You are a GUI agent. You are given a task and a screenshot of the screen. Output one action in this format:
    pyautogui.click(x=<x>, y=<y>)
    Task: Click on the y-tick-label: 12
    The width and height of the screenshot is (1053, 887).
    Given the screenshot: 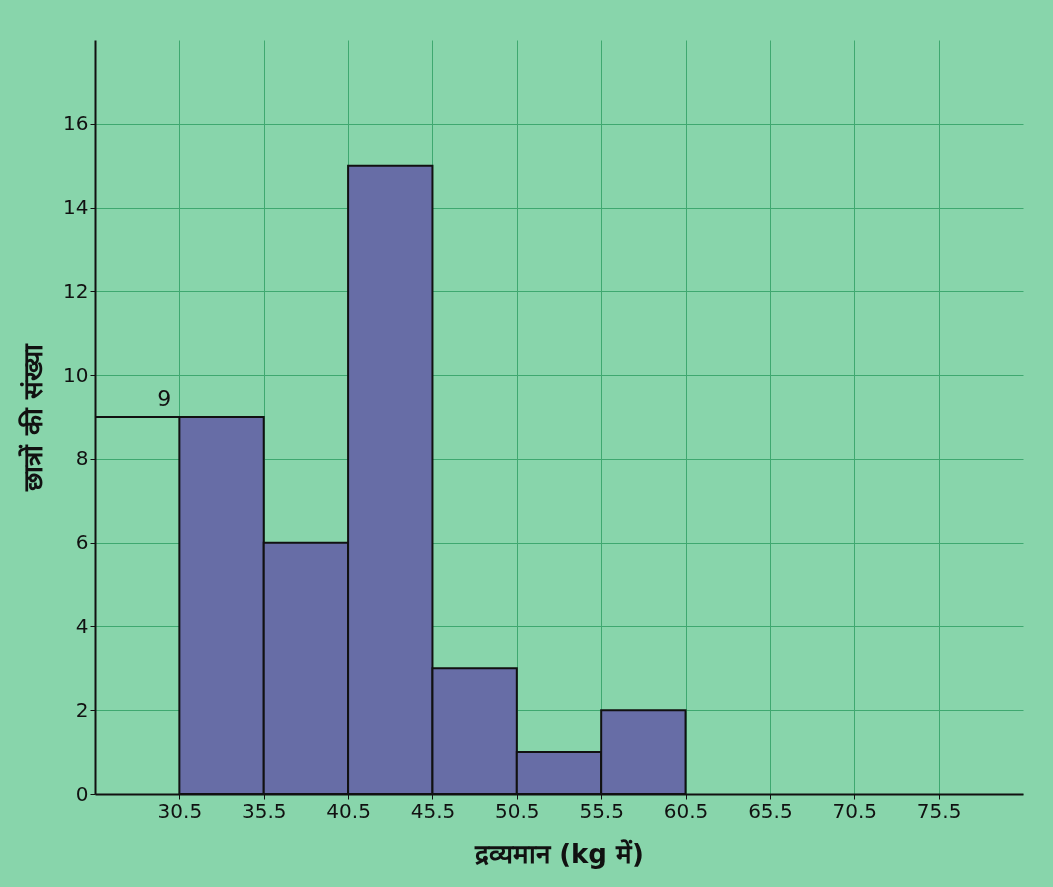 What is the action you would take?
    pyautogui.click(x=76, y=290)
    